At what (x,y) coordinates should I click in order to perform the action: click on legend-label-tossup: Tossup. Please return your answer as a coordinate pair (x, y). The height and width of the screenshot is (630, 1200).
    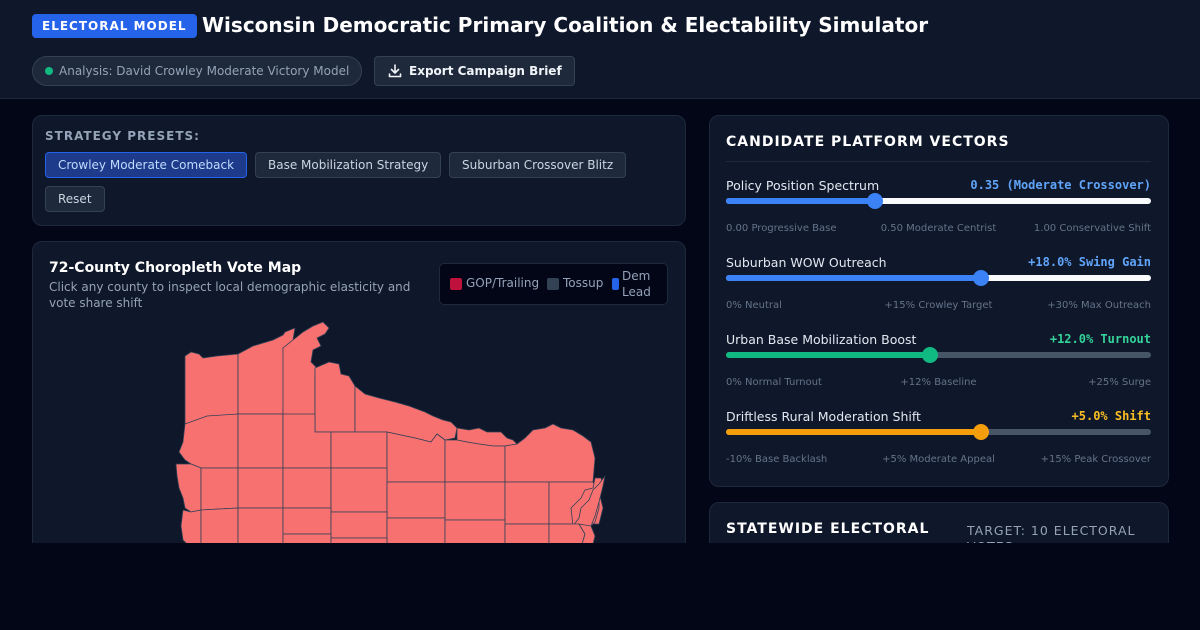
    Looking at the image, I should click on (583, 283).